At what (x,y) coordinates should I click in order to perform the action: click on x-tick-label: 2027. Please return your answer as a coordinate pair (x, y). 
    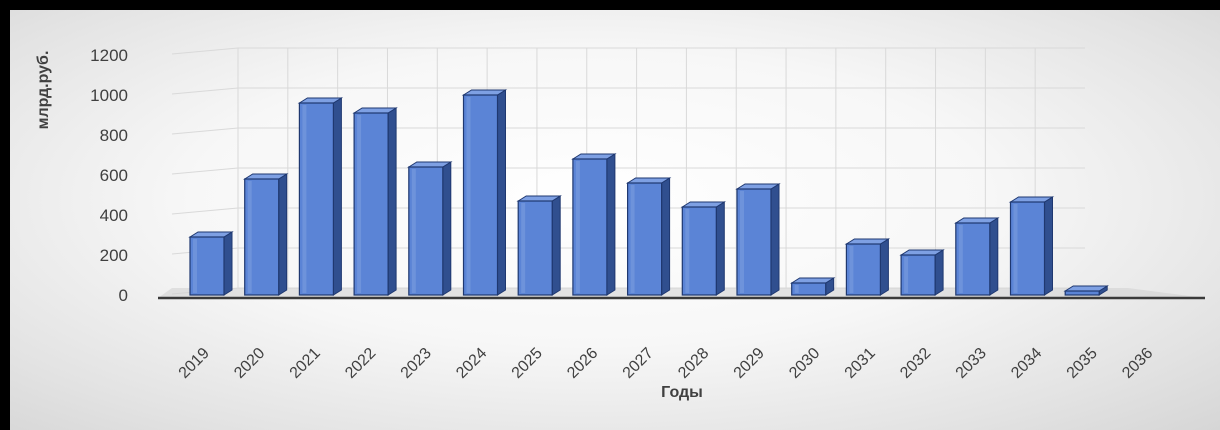
    Looking at the image, I should click on (638, 363).